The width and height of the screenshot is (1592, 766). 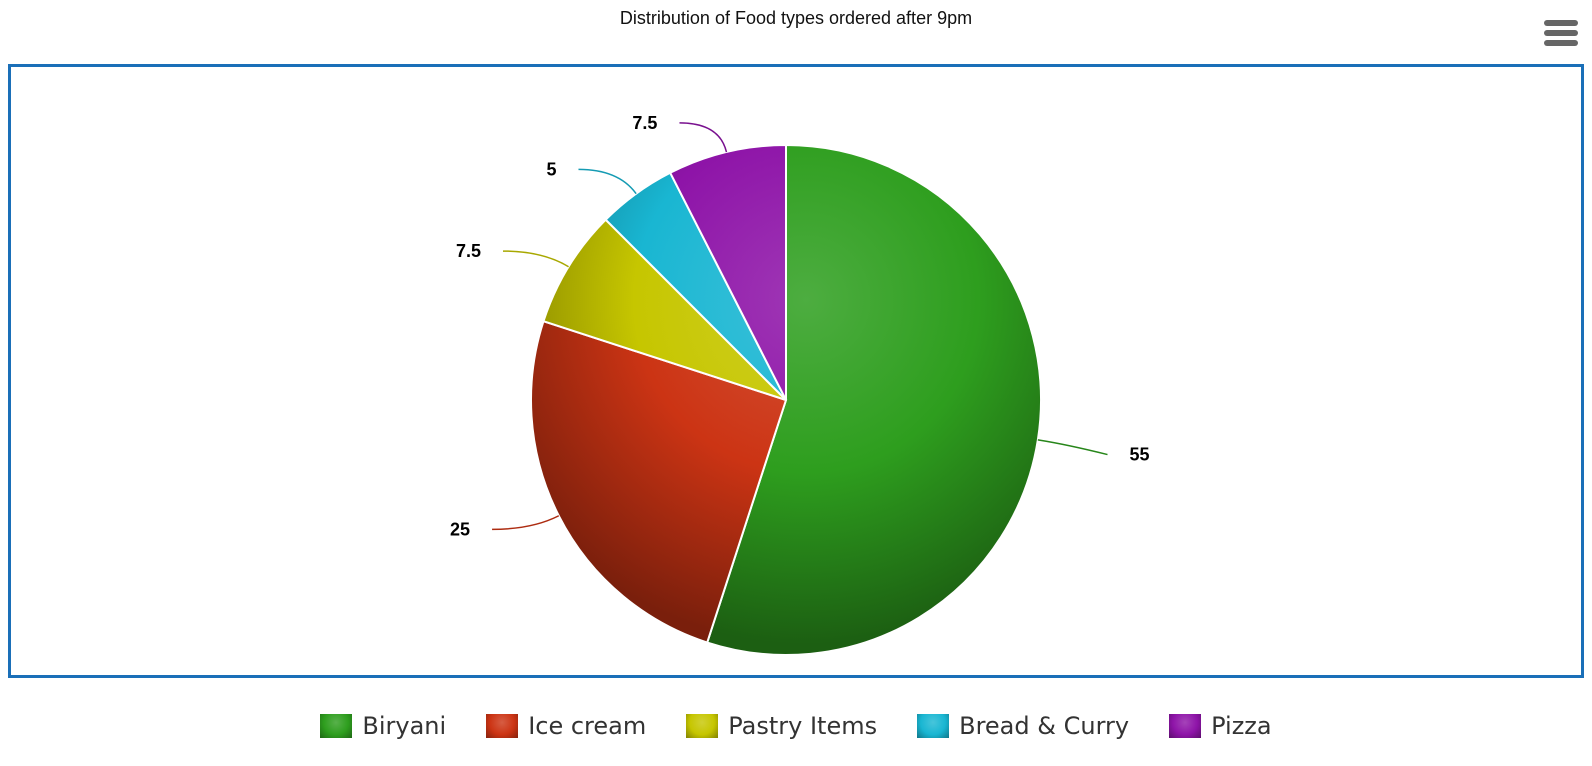 I want to click on legend-item-pastry-items: Pastry Items, so click(x=781, y=726).